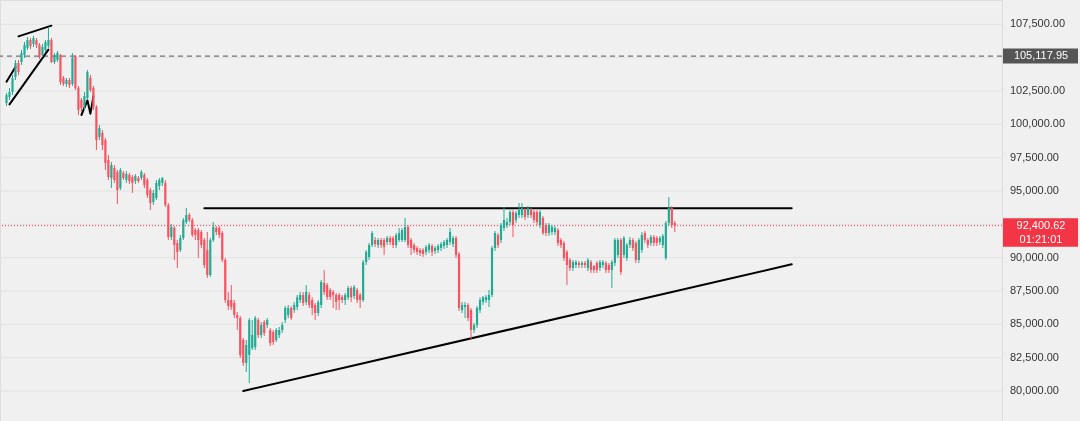 The height and width of the screenshot is (421, 1080). What do you see at coordinates (1038, 90) in the screenshot?
I see `y-tick-label: 102,500.00` at bounding box center [1038, 90].